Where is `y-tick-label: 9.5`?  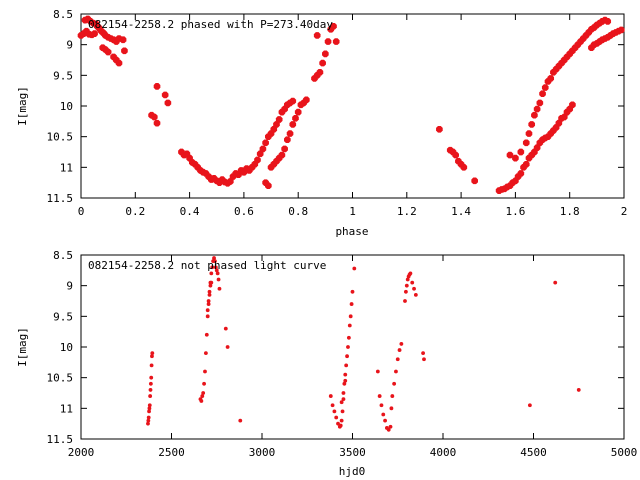
y-tick-label: 9.5 is located at coordinates (63, 316).